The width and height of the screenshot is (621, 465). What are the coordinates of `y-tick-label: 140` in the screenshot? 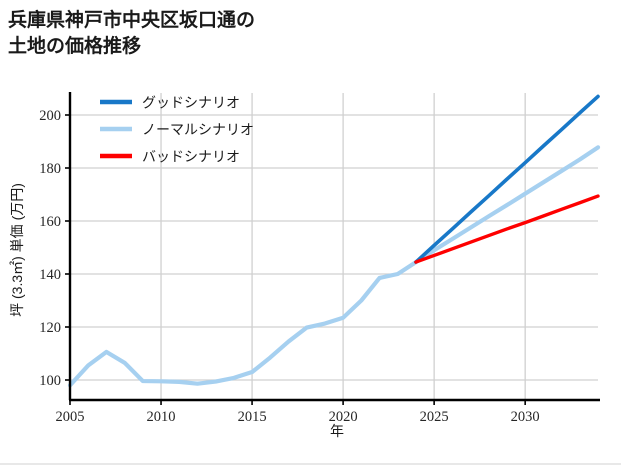 It's located at (50, 275).